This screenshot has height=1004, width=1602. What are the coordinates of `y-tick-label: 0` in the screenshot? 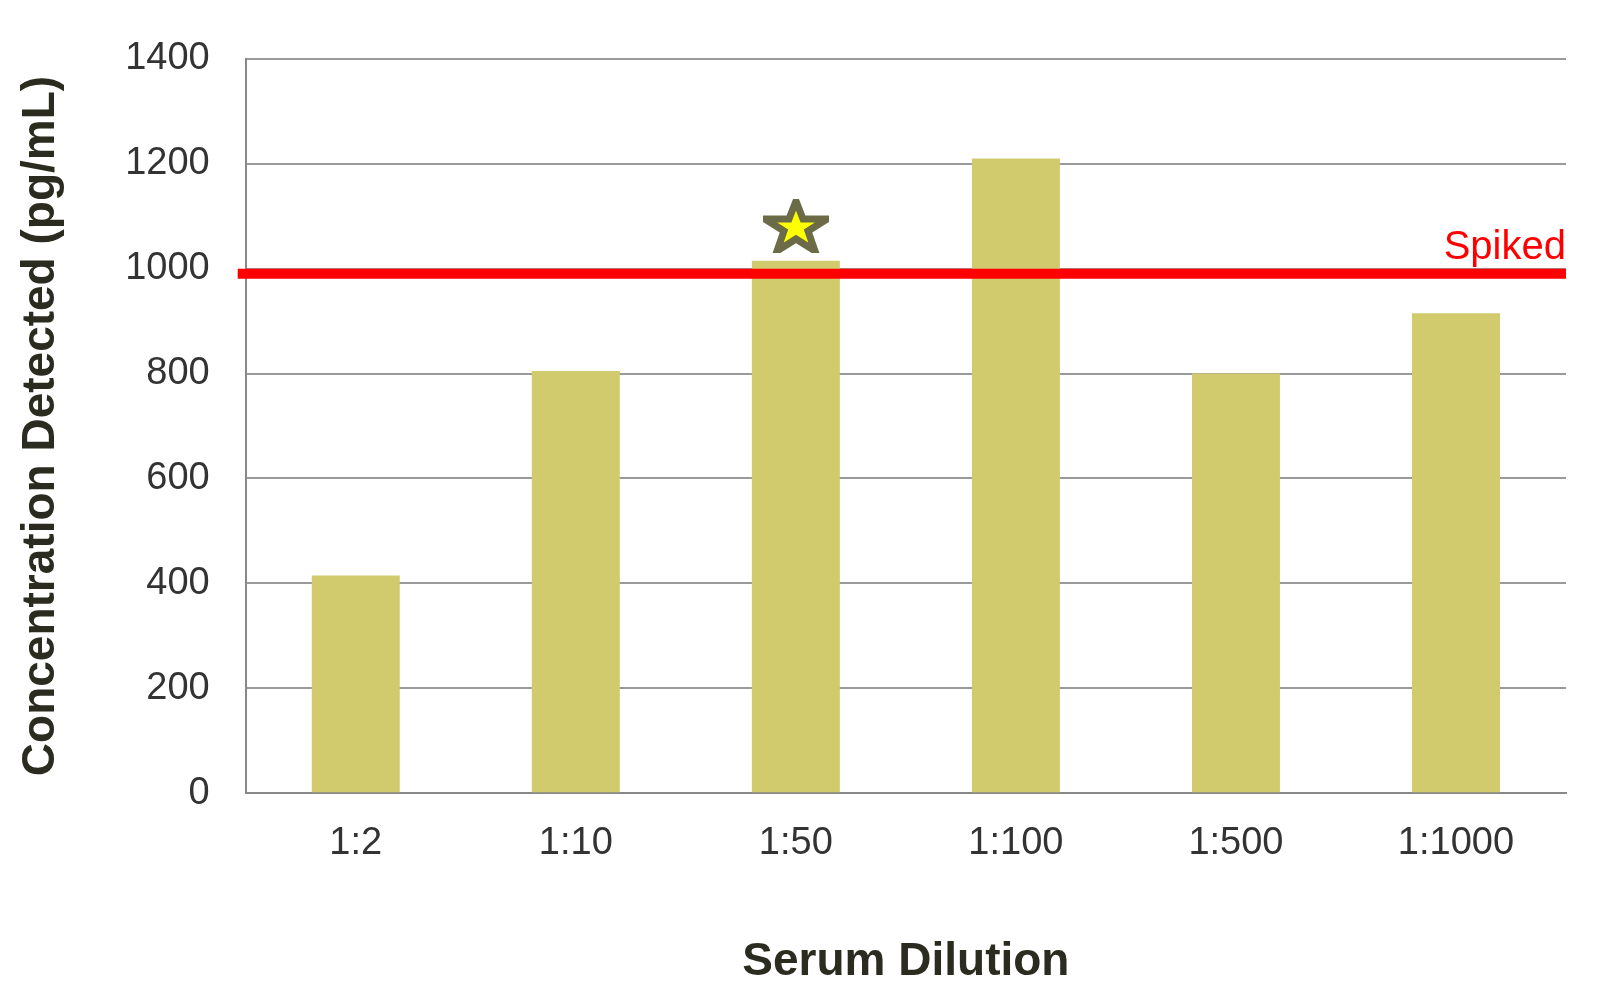 It's located at (199, 790).